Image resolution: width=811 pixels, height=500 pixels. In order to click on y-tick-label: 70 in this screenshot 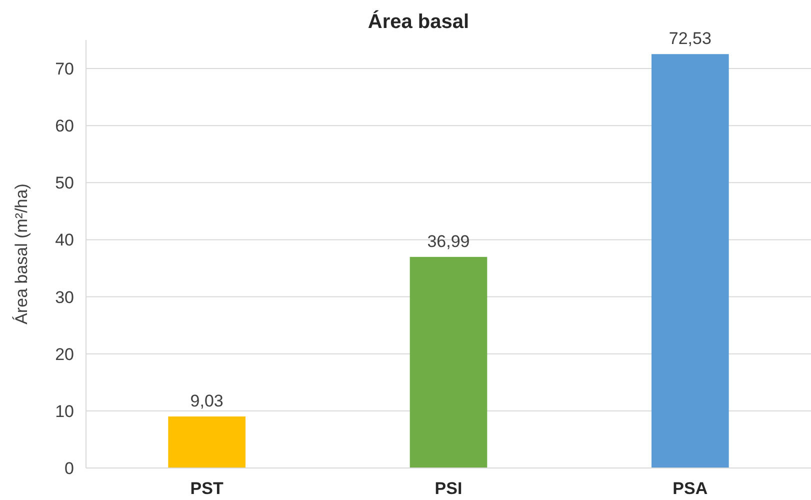, I will do `click(64, 68)`.